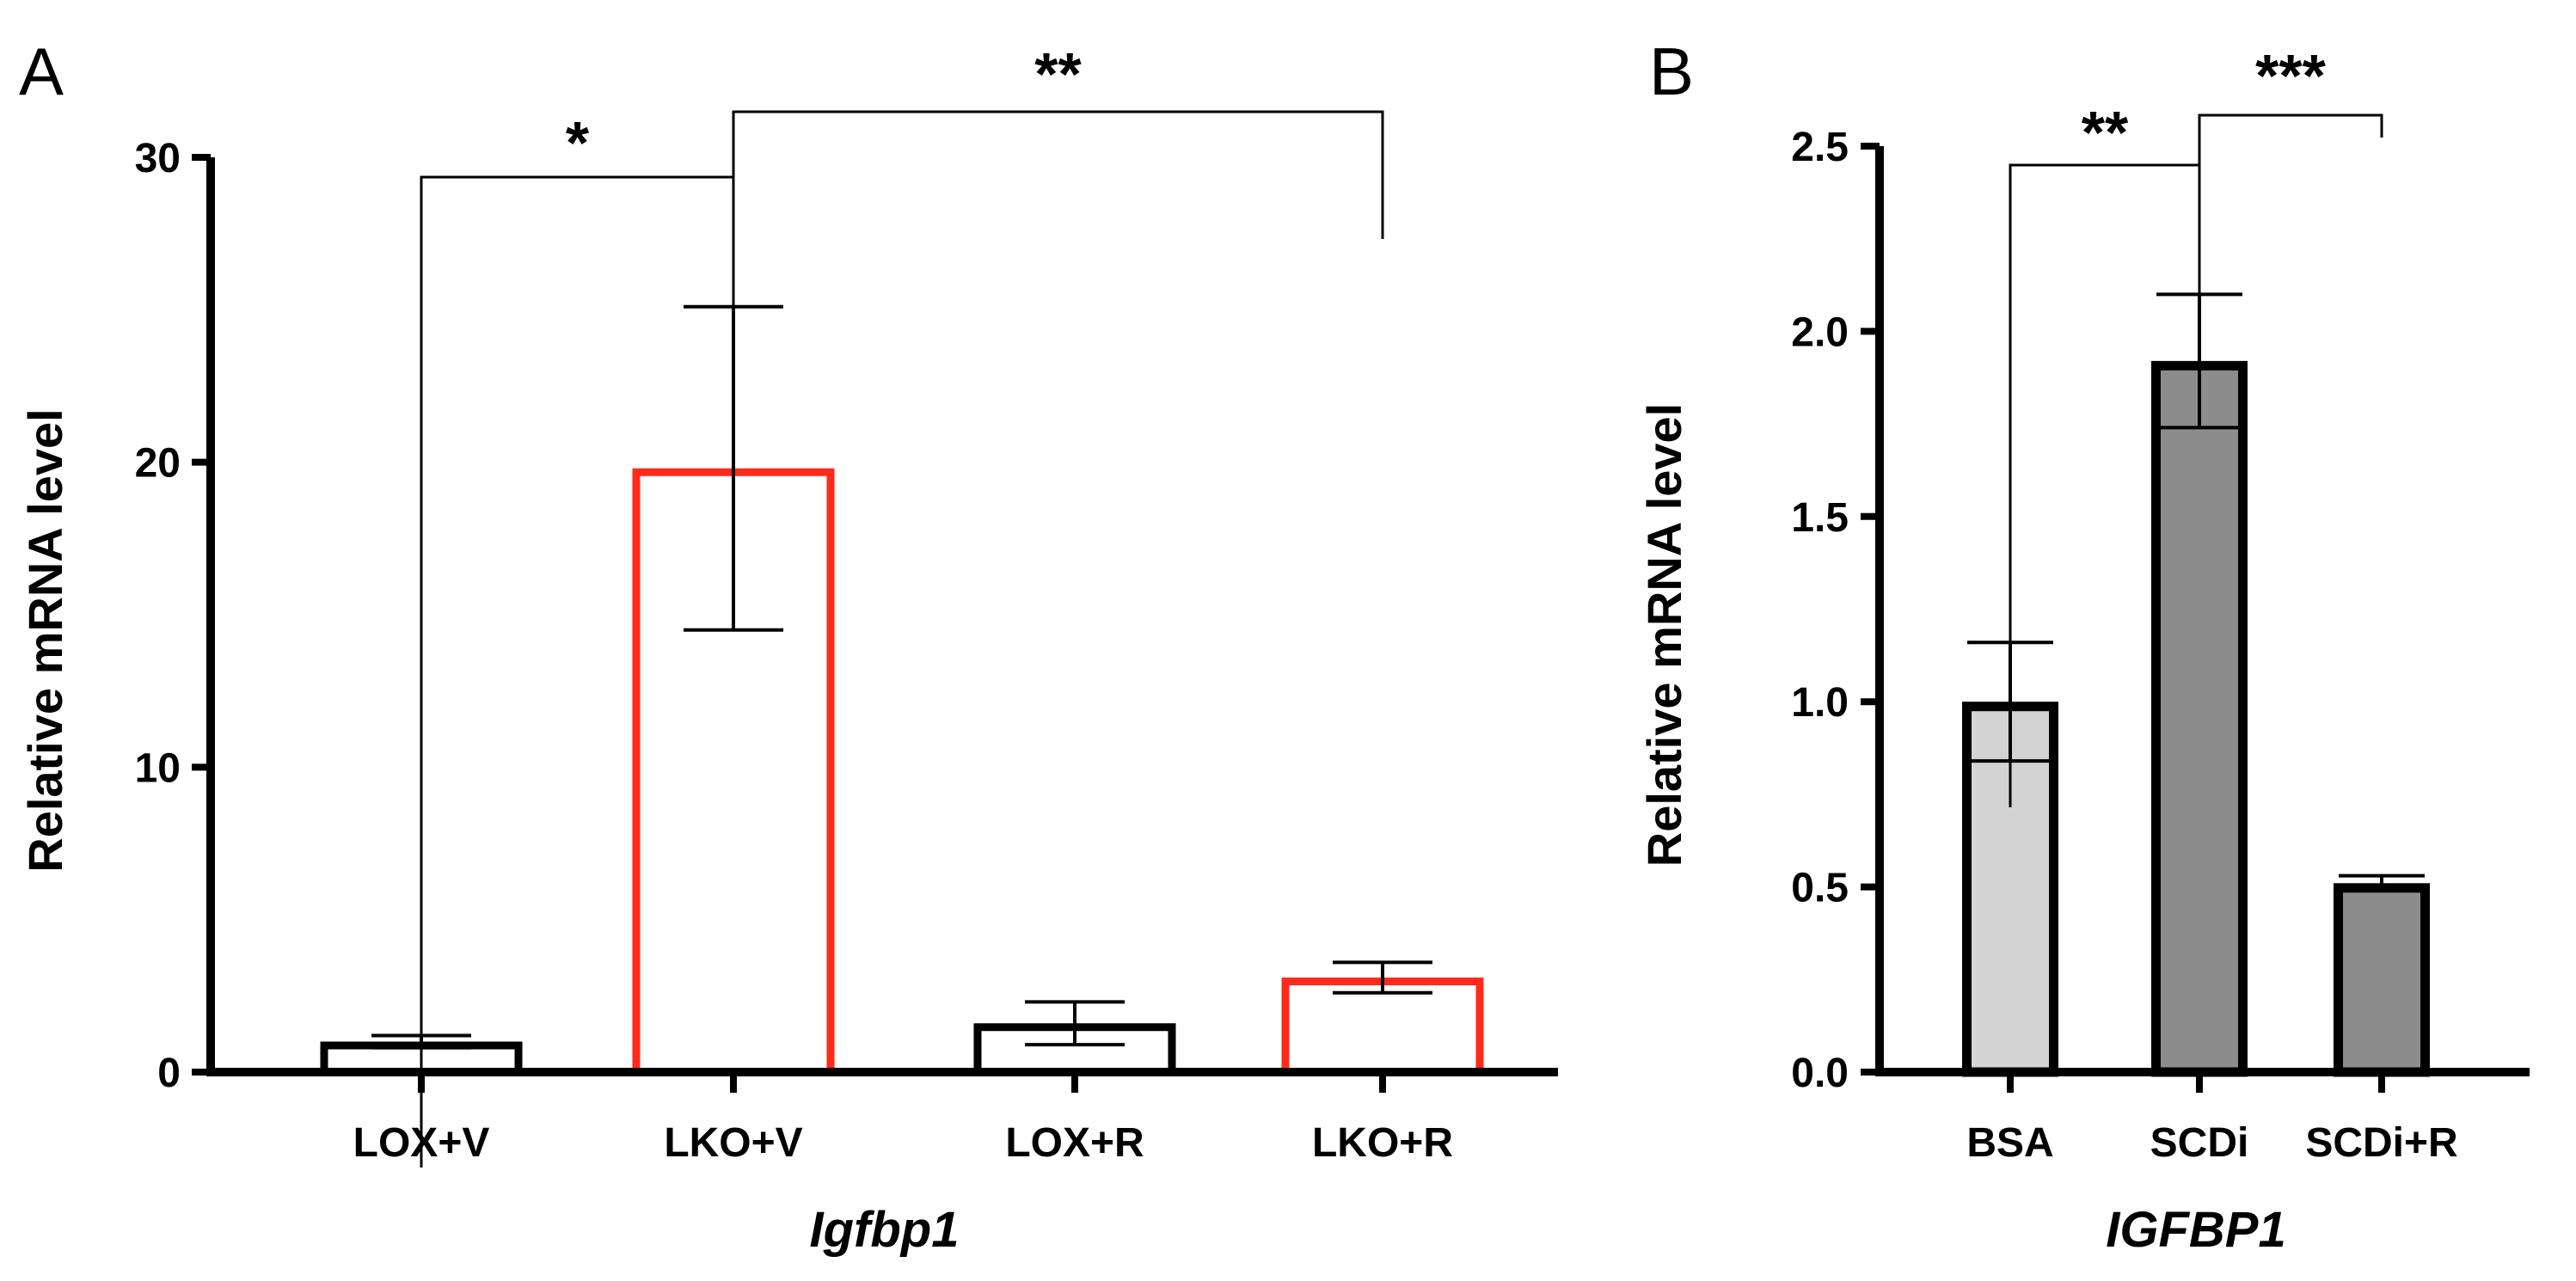 Image resolution: width=2576 pixels, height=1281 pixels. Describe the element at coordinates (733, 1143) in the screenshot. I see `panel-a-x-tick-label-lko-v: LKO+V` at that location.